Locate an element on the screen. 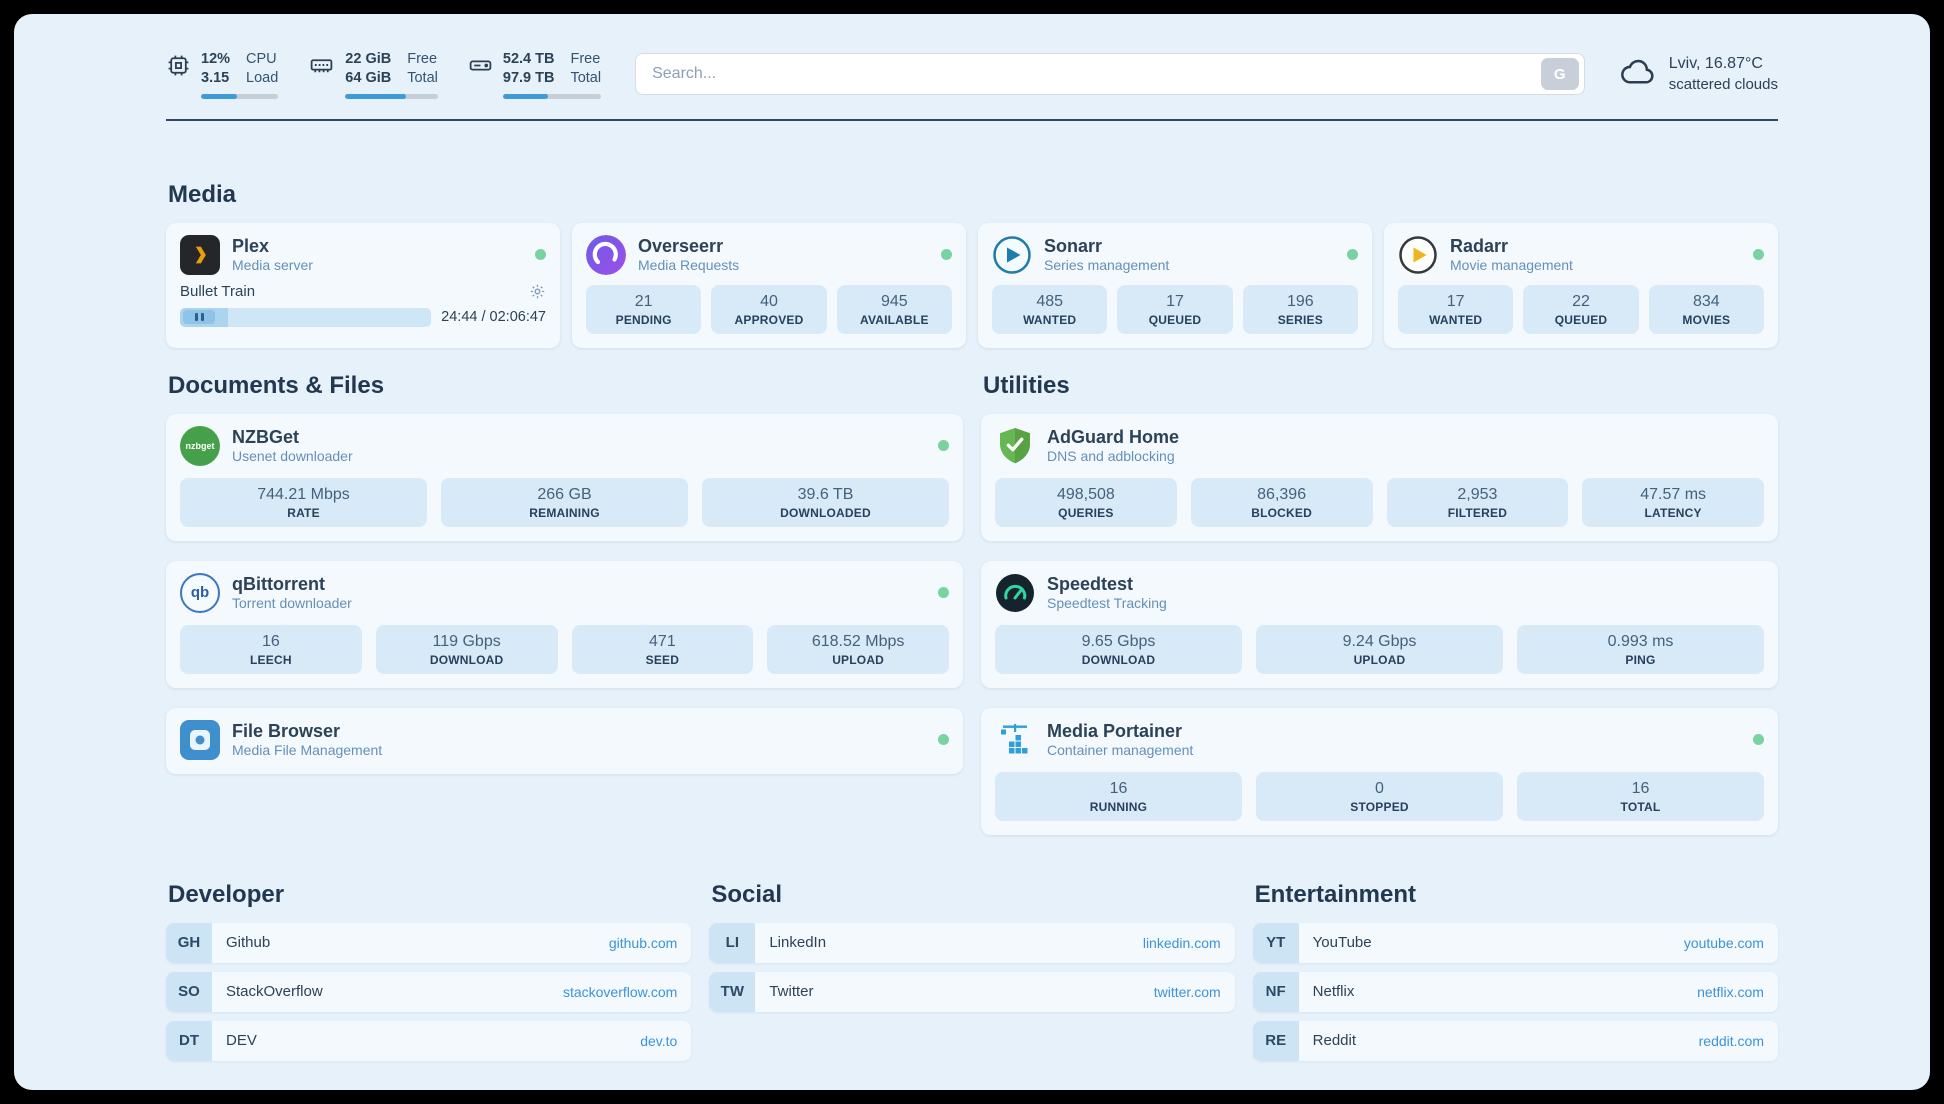  search-input is located at coordinates (1096, 74).